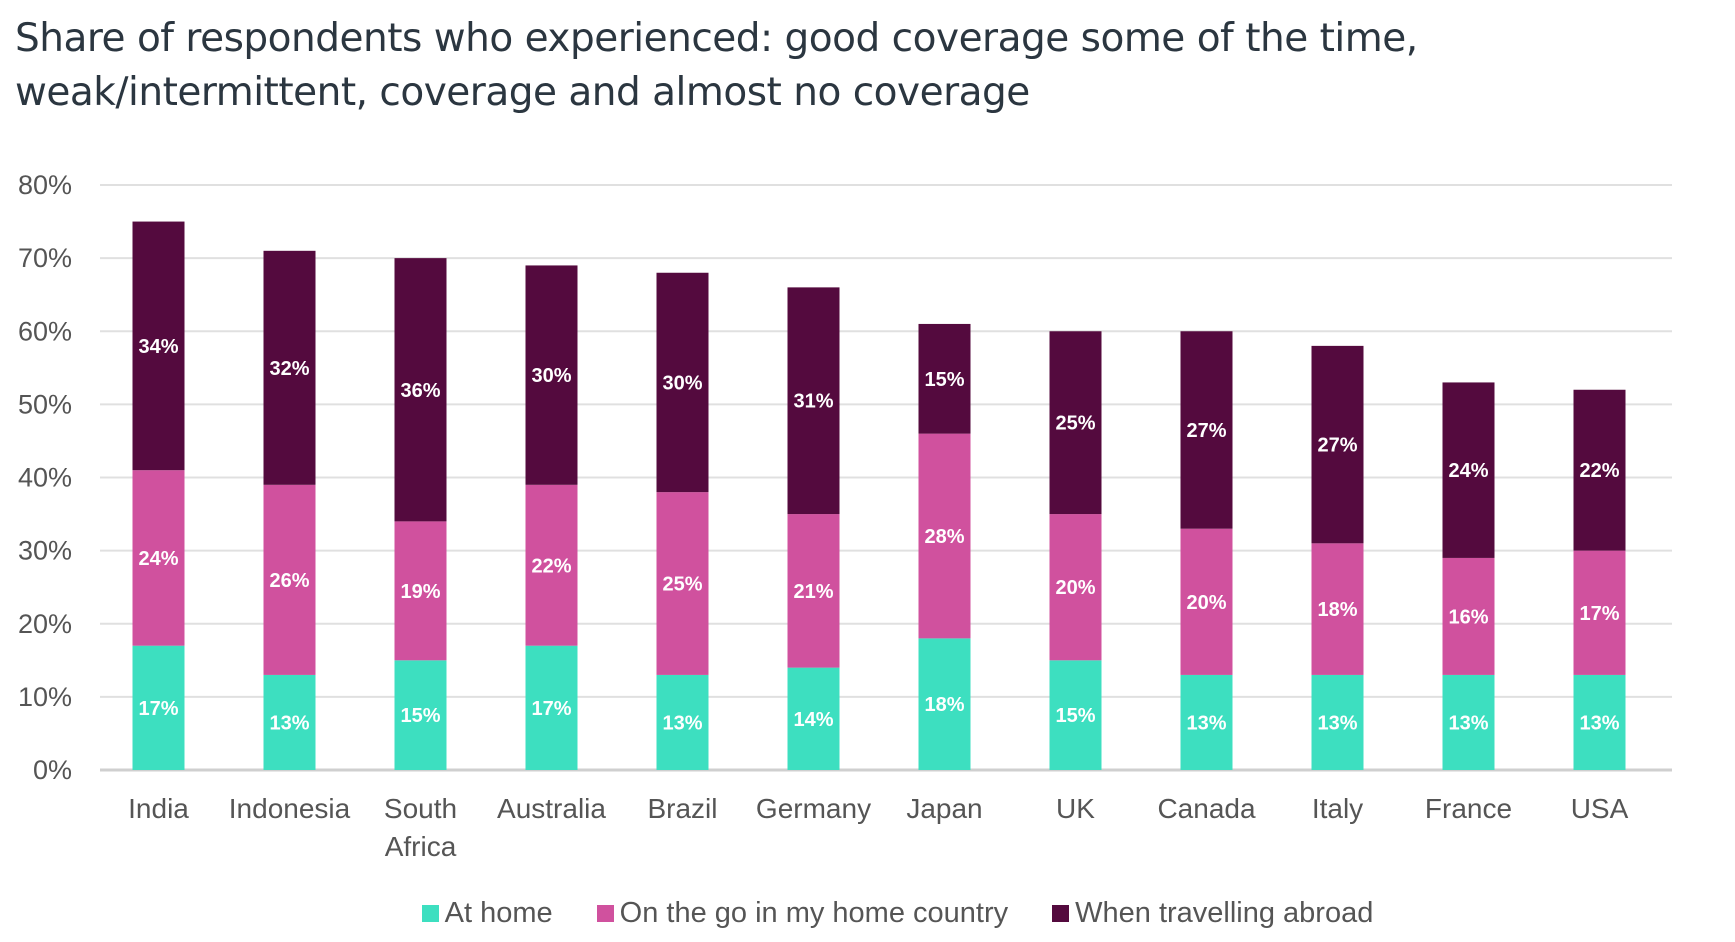 The image size is (1735, 942). Describe the element at coordinates (1468, 808) in the screenshot. I see `x-tick-label: France` at that location.